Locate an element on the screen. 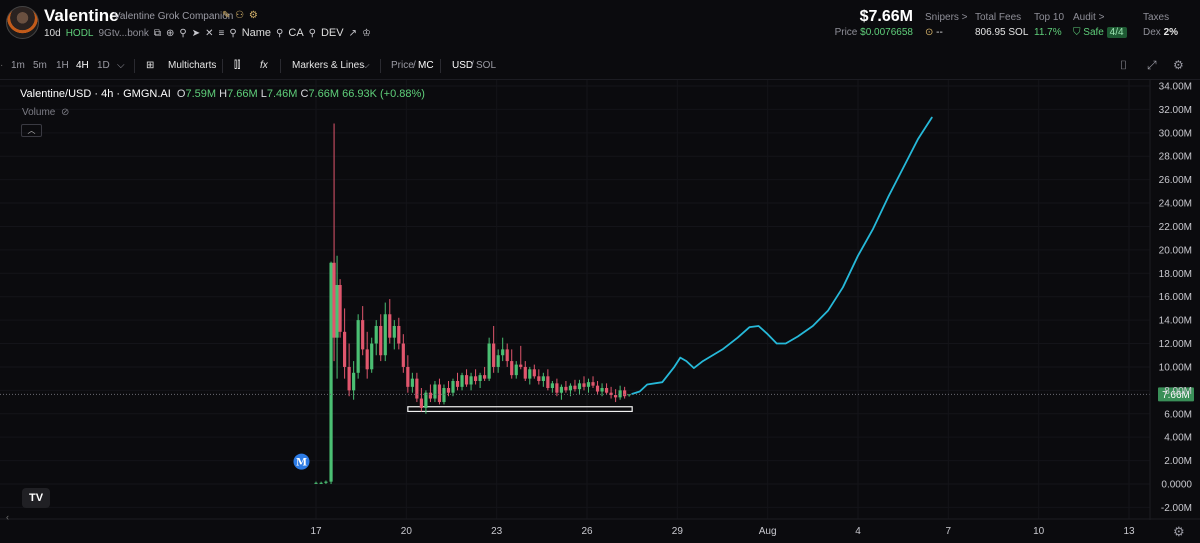  multicharts-button: Multicharts is located at coordinates (192, 65).